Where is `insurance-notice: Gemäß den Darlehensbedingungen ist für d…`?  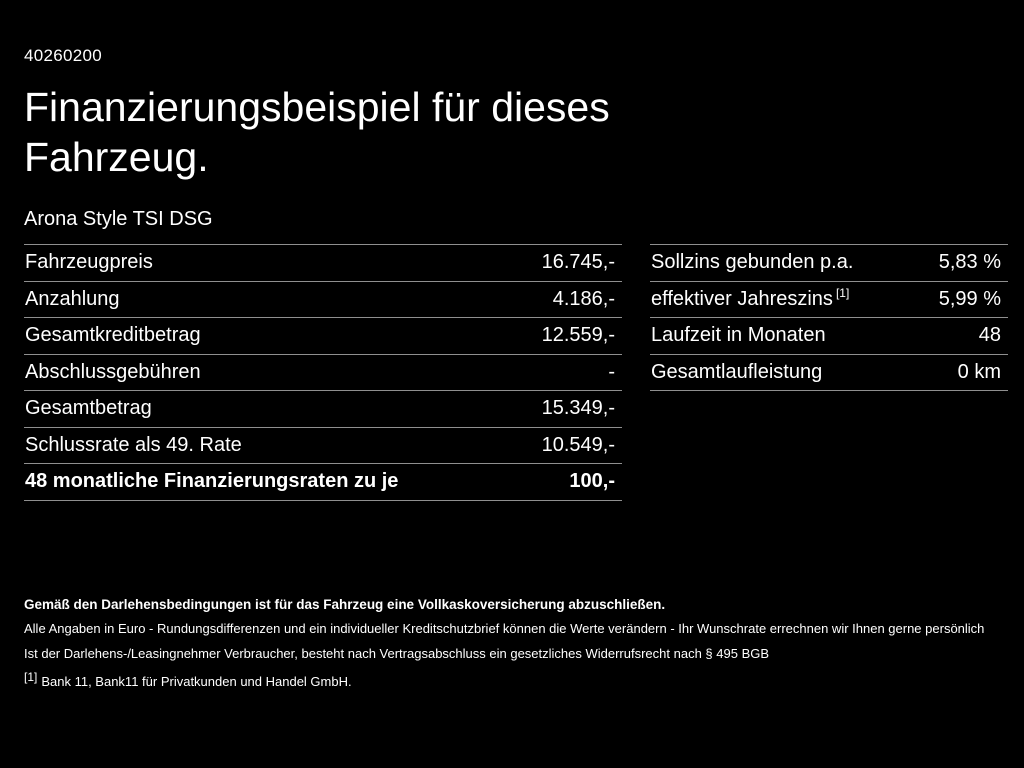
insurance-notice: Gemäß den Darlehensbedingungen ist für d… is located at coordinates (345, 604).